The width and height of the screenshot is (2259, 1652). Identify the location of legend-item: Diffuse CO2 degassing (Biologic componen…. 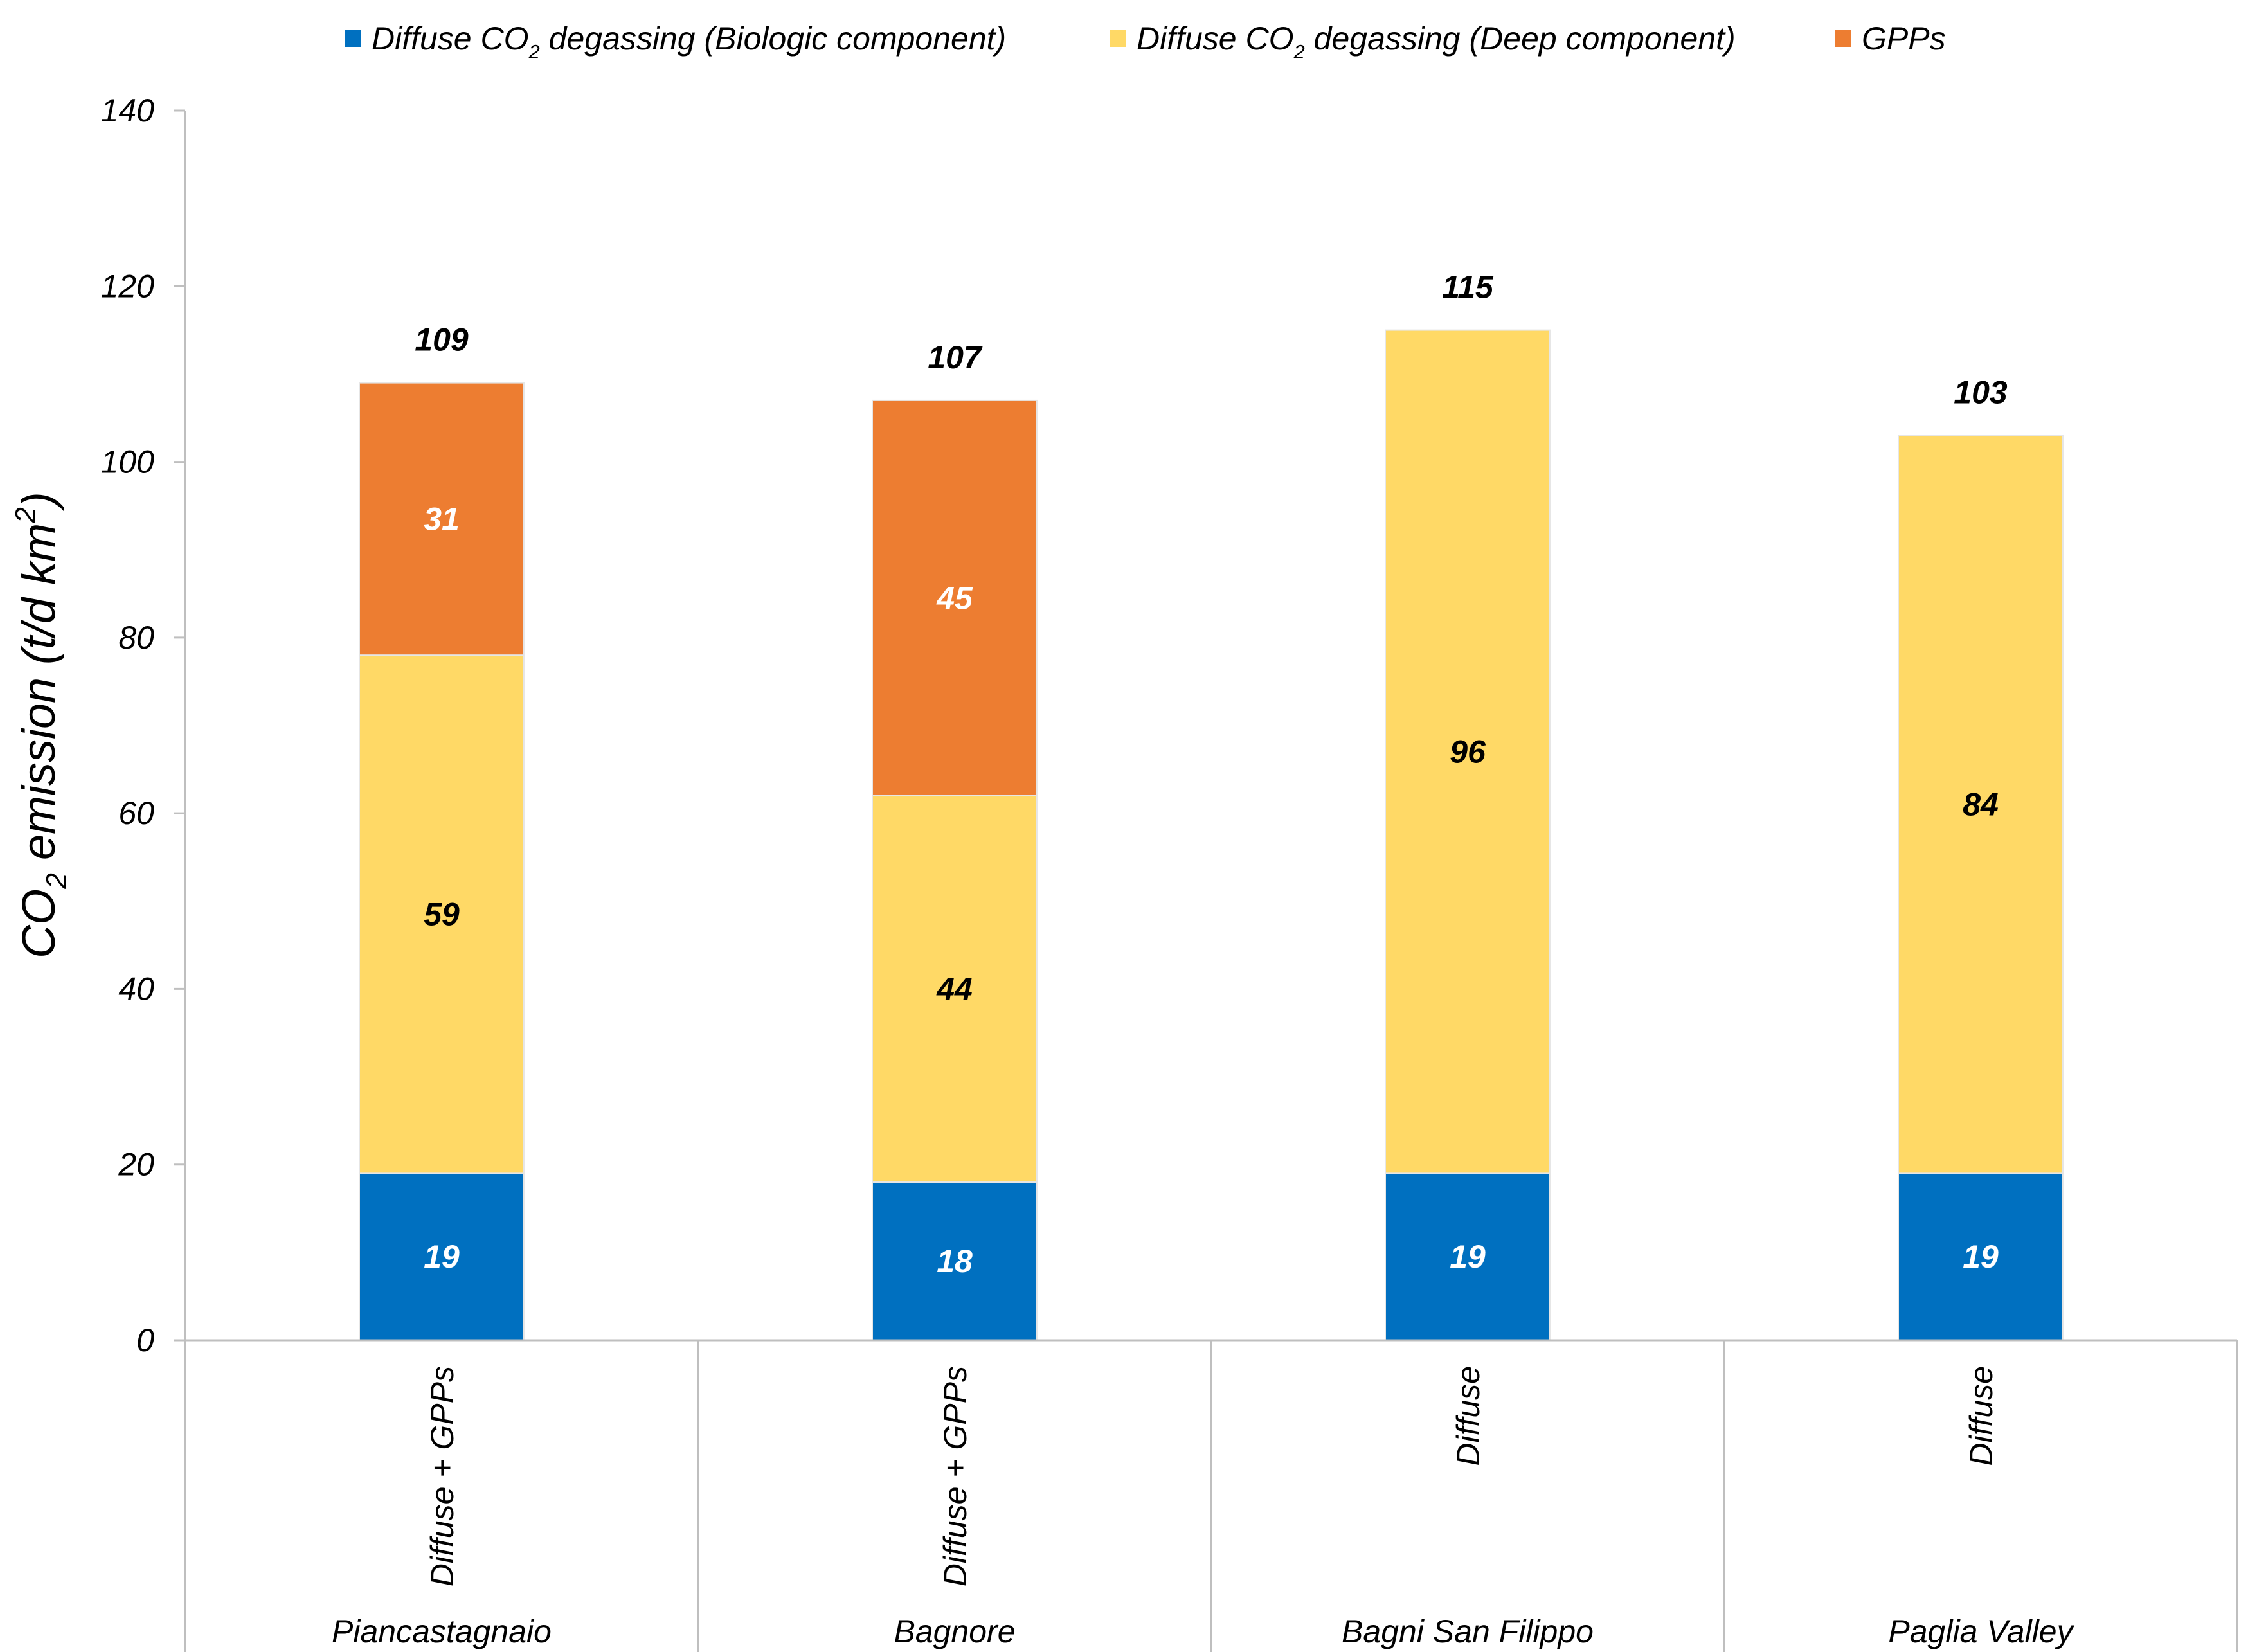
(676, 42).